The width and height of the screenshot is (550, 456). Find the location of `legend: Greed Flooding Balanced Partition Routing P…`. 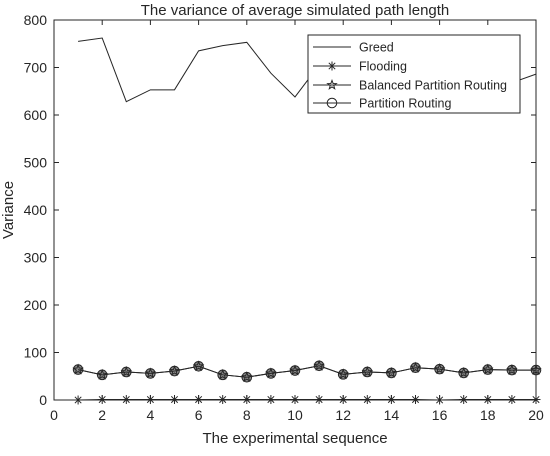

legend: Greed Flooding Balanced Partition Routing P… is located at coordinates (414, 74).